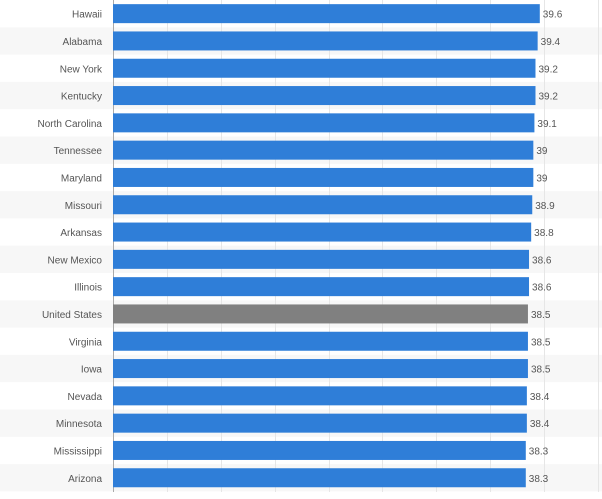  Describe the element at coordinates (320, 396) in the screenshot. I see `bar-nevada` at that location.